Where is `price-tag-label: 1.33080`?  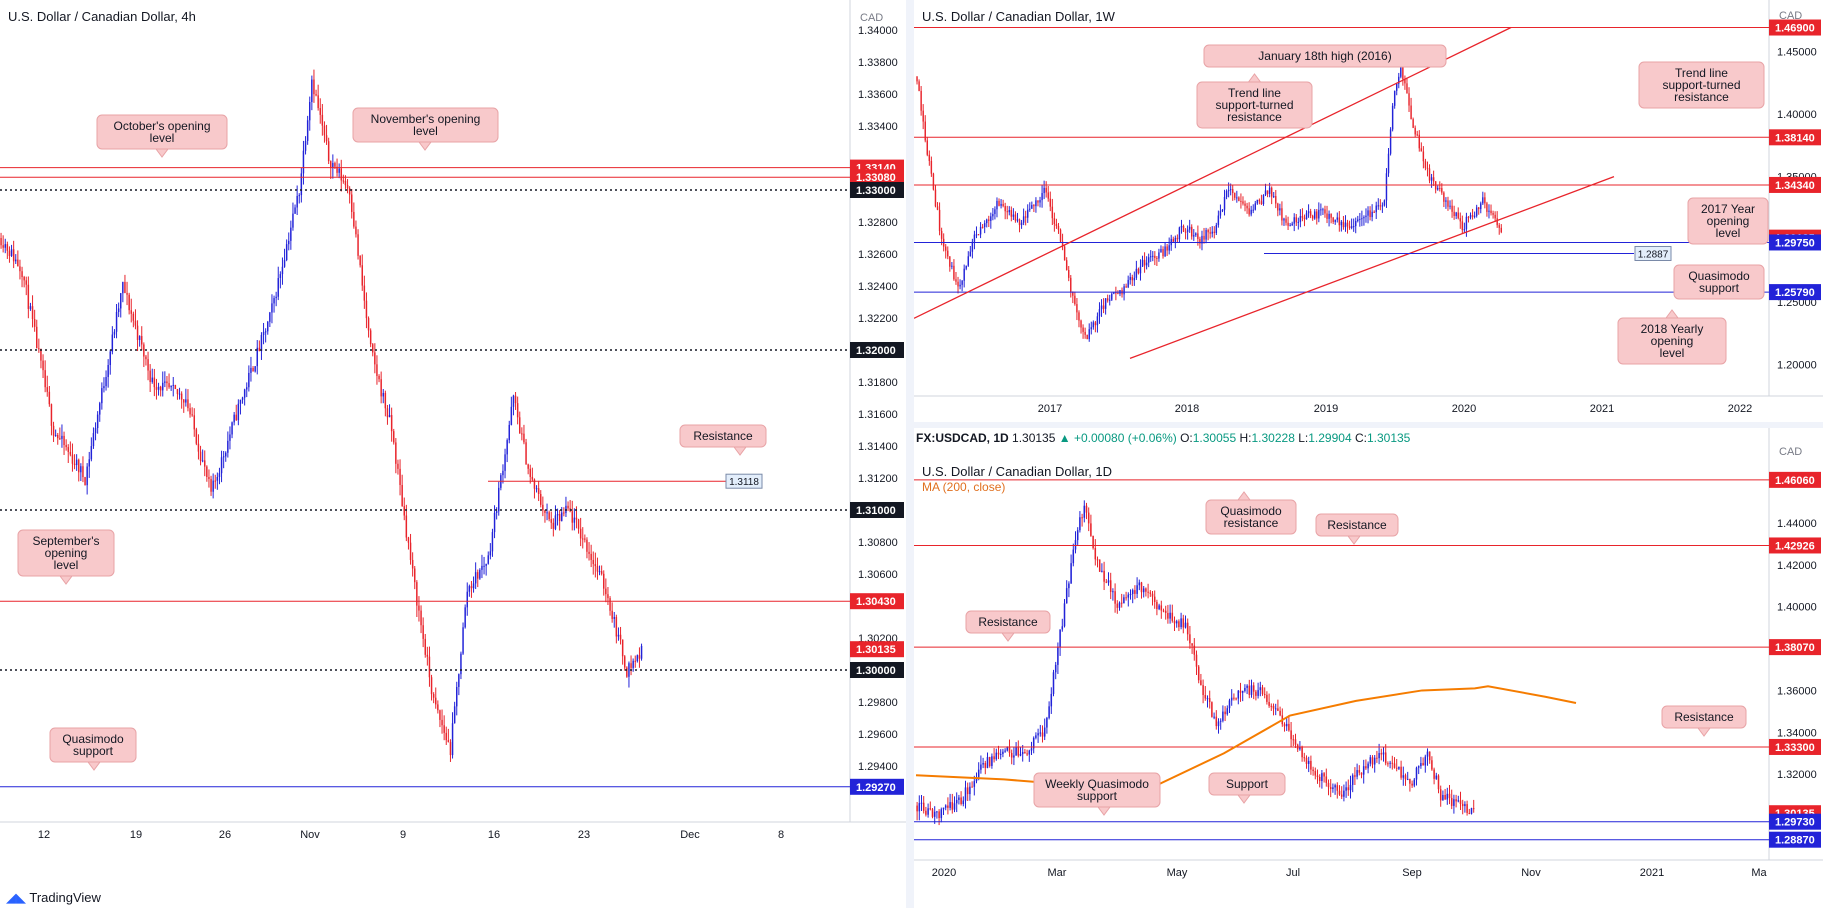 price-tag-label: 1.33080 is located at coordinates (876, 178).